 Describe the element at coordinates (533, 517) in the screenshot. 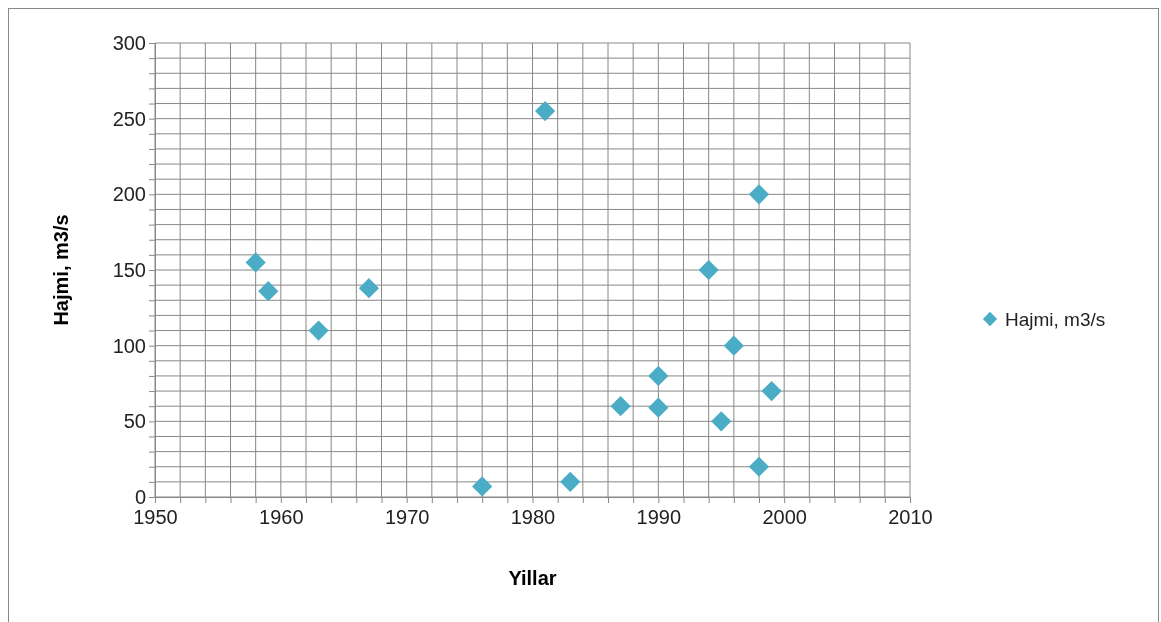

I see `x-tick-label: 1980` at that location.